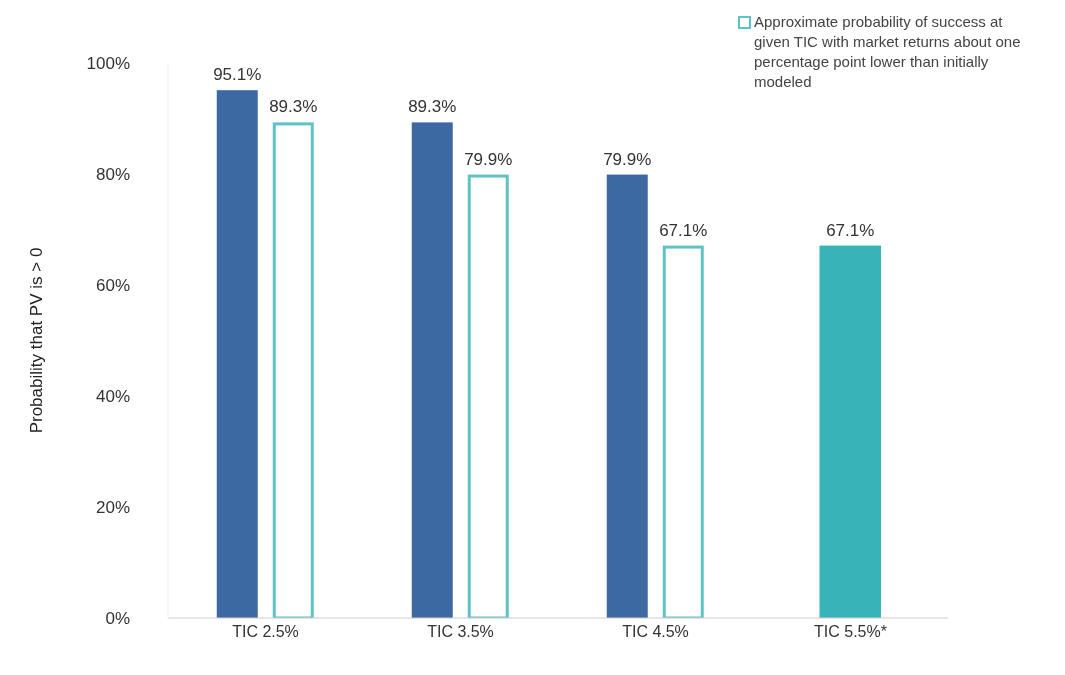 Image resolution: width=1065 pixels, height=675 pixels. I want to click on data-label: 95.1%, so click(237, 75).